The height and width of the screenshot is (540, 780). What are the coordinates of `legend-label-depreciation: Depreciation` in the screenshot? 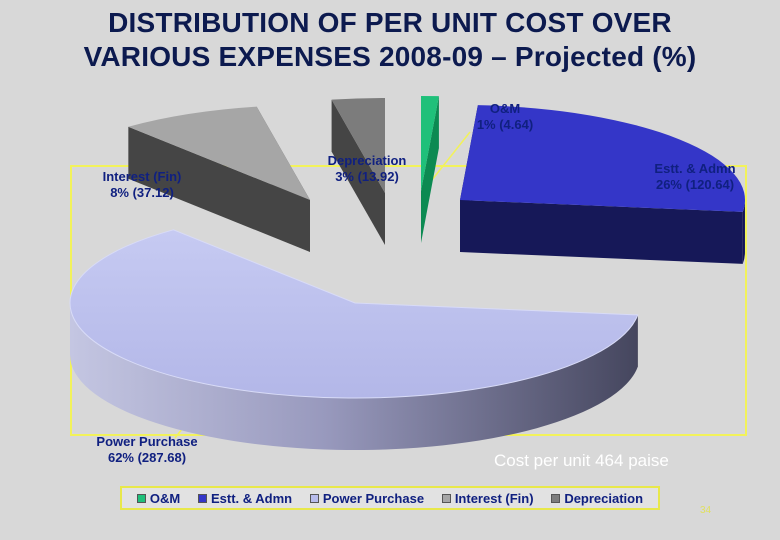 It's located at (604, 498).